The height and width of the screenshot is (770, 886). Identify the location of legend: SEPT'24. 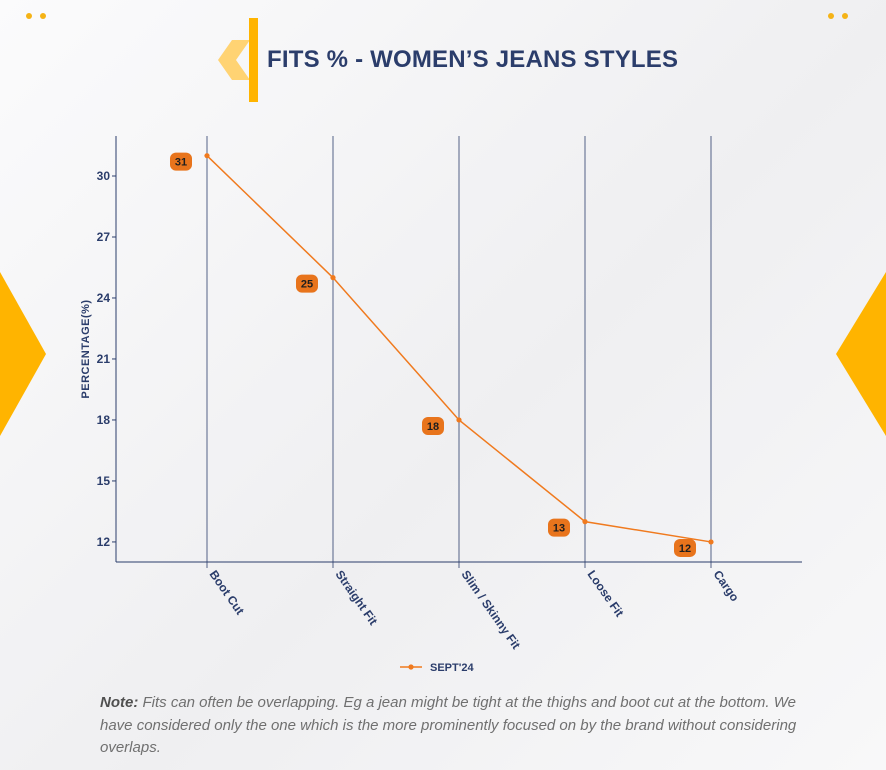
(437, 668).